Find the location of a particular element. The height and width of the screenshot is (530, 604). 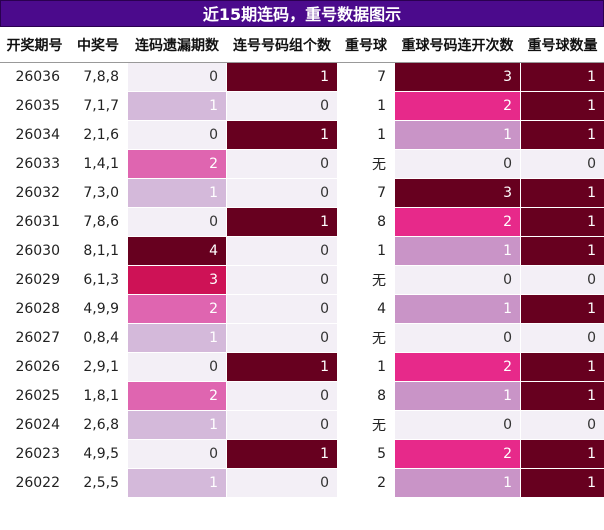

table-cell: 2,1,6 is located at coordinates (98, 135).